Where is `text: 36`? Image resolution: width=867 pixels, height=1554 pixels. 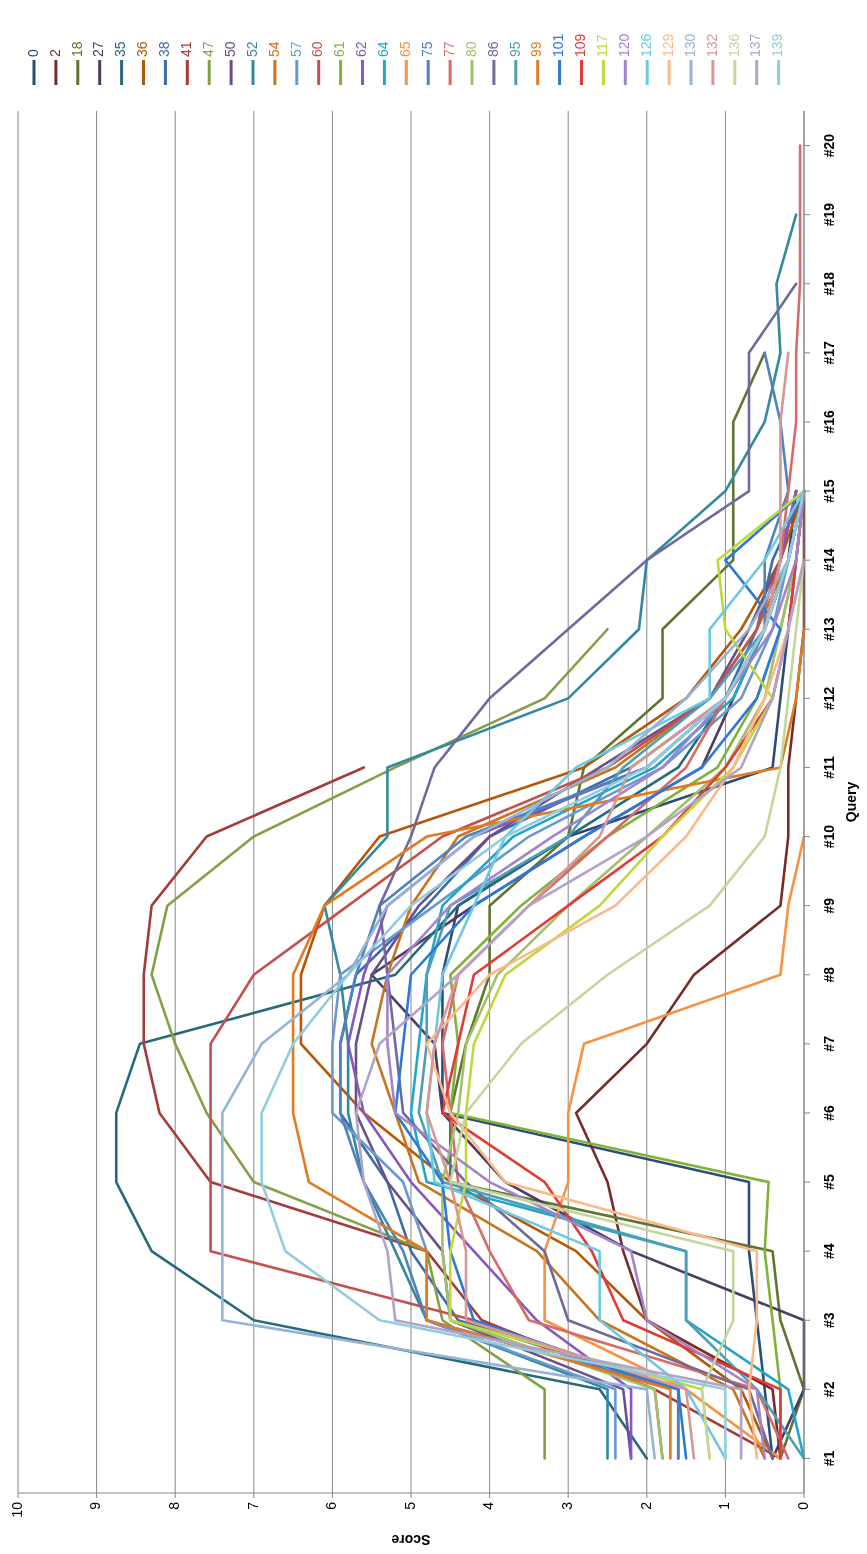
text: 36 is located at coordinates (142, 49).